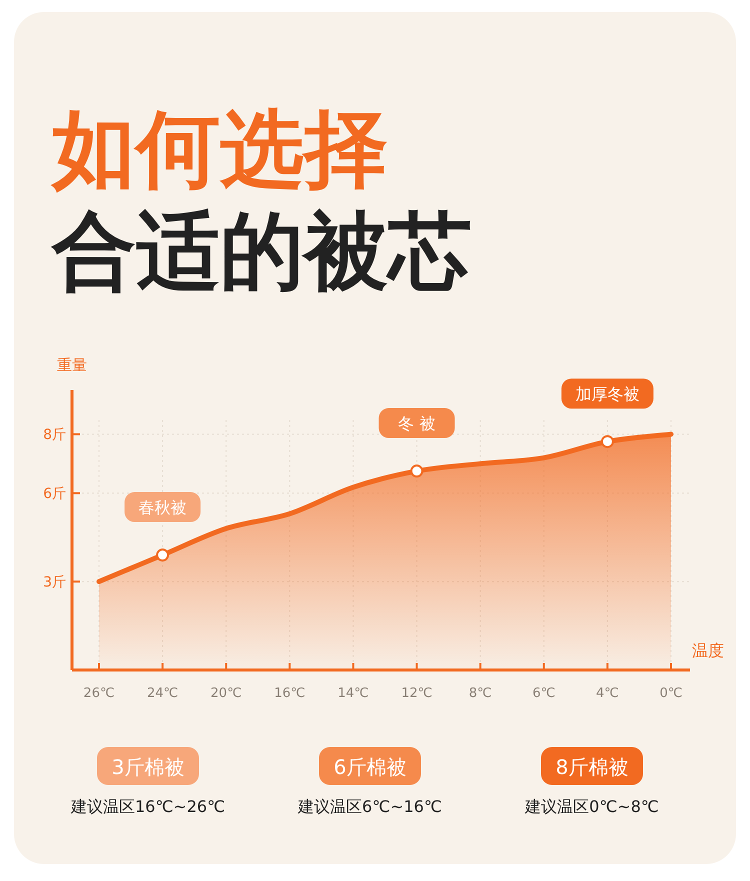 This screenshot has height=881, width=750. What do you see at coordinates (591, 806) in the screenshot?
I see `text: 建议温区0℃~8℃` at bounding box center [591, 806].